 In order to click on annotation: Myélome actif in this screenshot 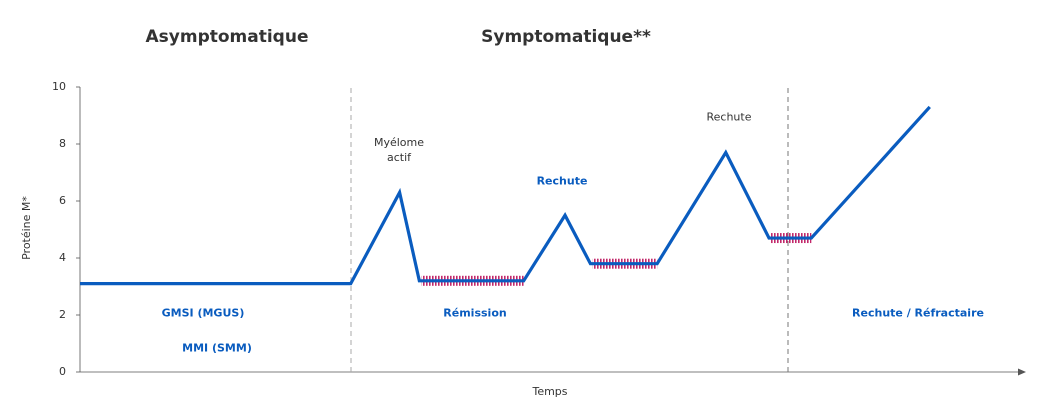, I will do `click(399, 150)`.